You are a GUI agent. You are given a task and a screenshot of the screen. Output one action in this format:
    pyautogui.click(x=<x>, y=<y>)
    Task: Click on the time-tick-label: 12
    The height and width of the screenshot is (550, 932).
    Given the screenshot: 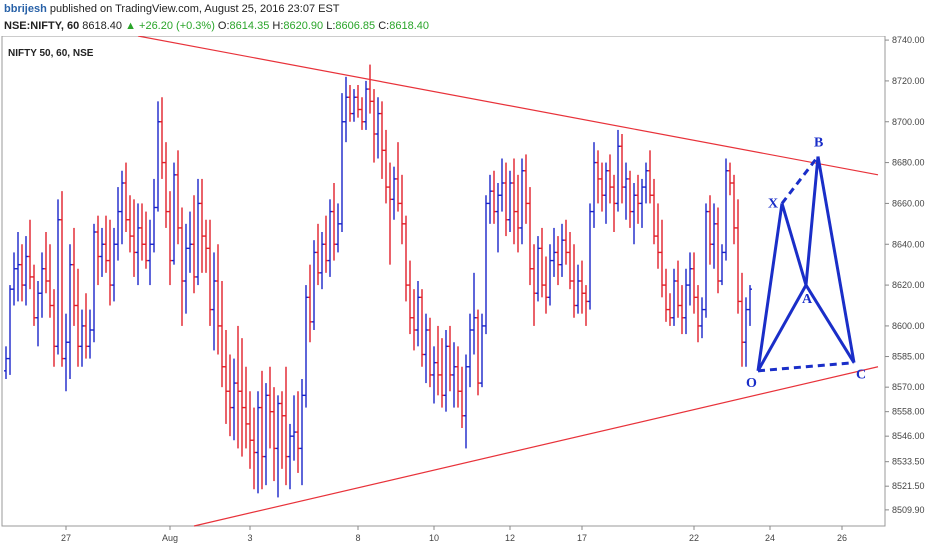 What is the action you would take?
    pyautogui.click(x=510, y=538)
    